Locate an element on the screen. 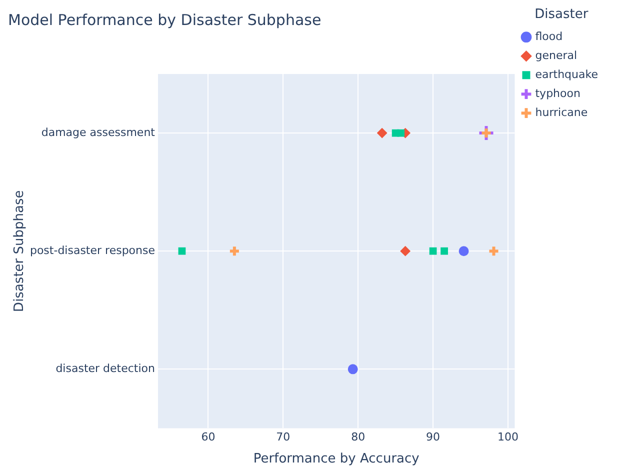 This screenshot has height=475, width=618. legend-label: typhoon is located at coordinates (557, 93).